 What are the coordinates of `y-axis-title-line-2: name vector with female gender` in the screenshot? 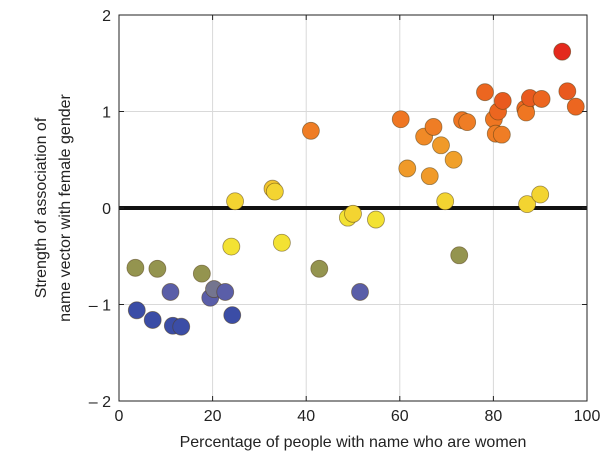 It's located at (65, 207).